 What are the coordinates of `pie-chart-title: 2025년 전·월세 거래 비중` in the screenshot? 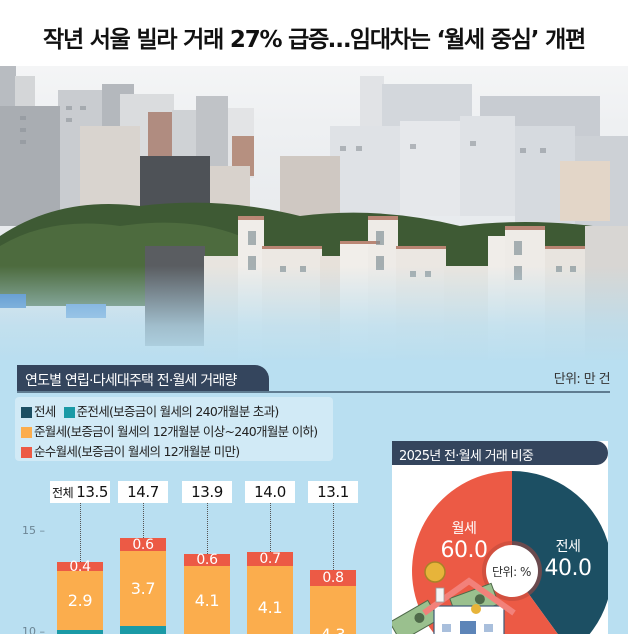 It's located at (500, 453).